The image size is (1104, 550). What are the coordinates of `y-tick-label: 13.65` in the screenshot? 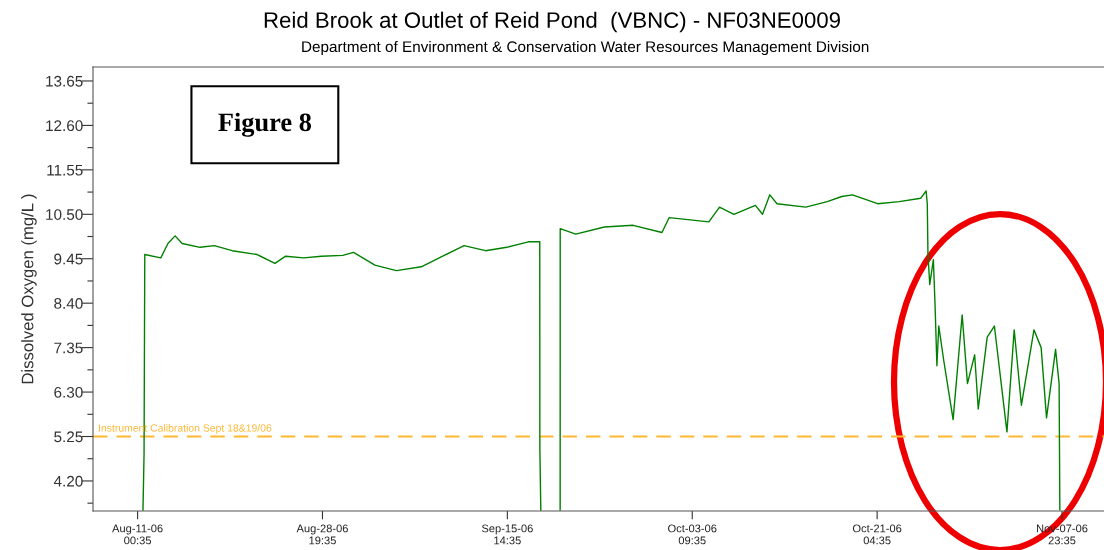 It's located at (64, 81).